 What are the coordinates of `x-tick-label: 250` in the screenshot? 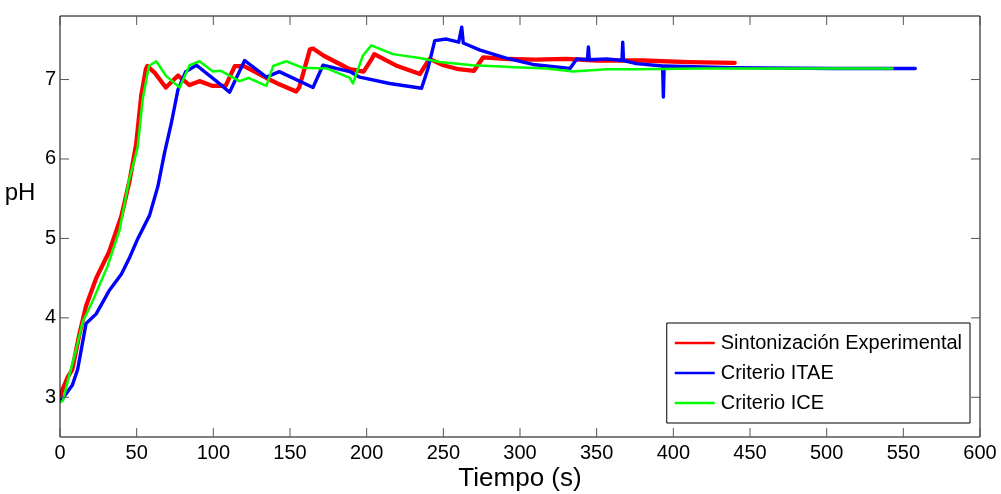 It's located at (443, 451).